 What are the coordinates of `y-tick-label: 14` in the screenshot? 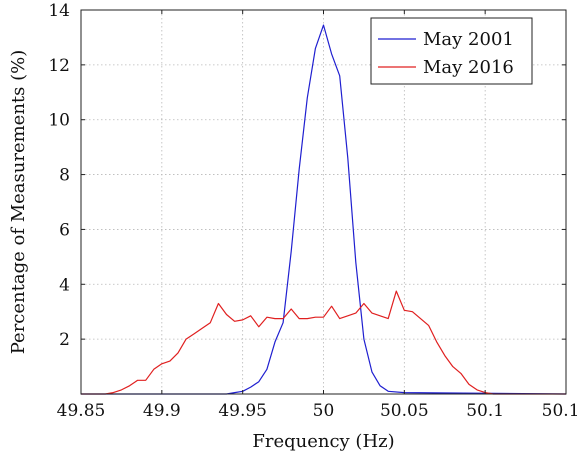 It's located at (59, 11).